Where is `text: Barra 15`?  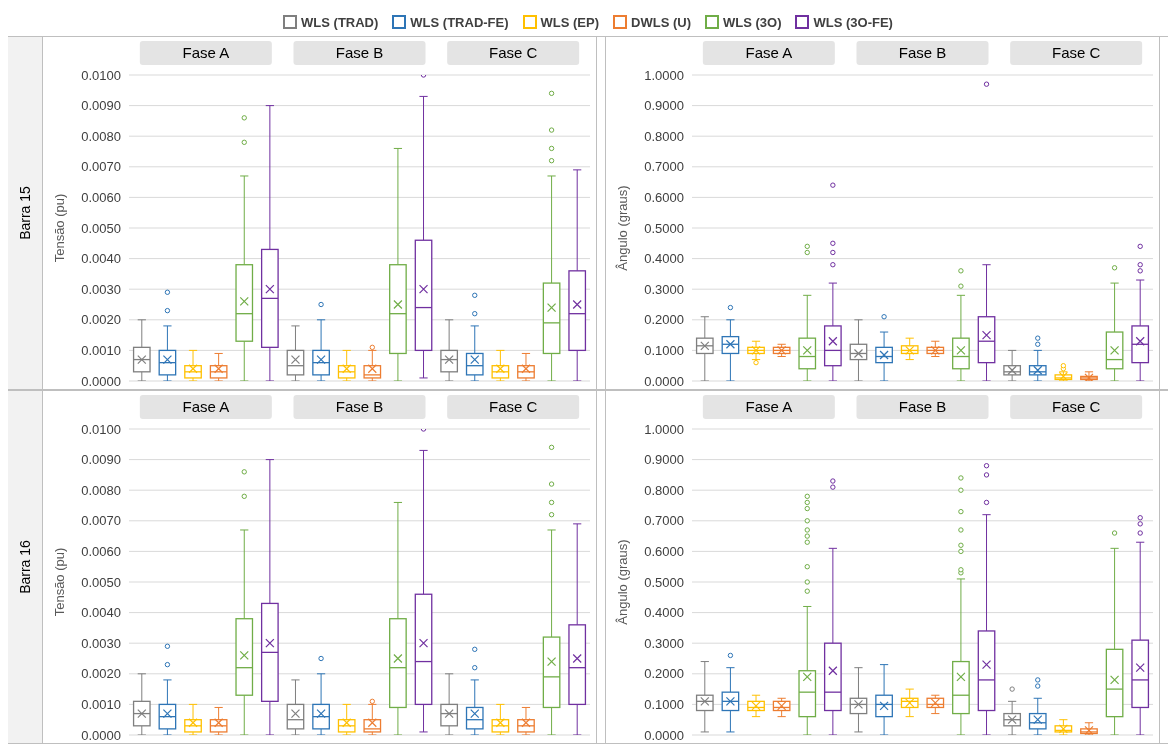
text: Barra 15 is located at coordinates (25, 213).